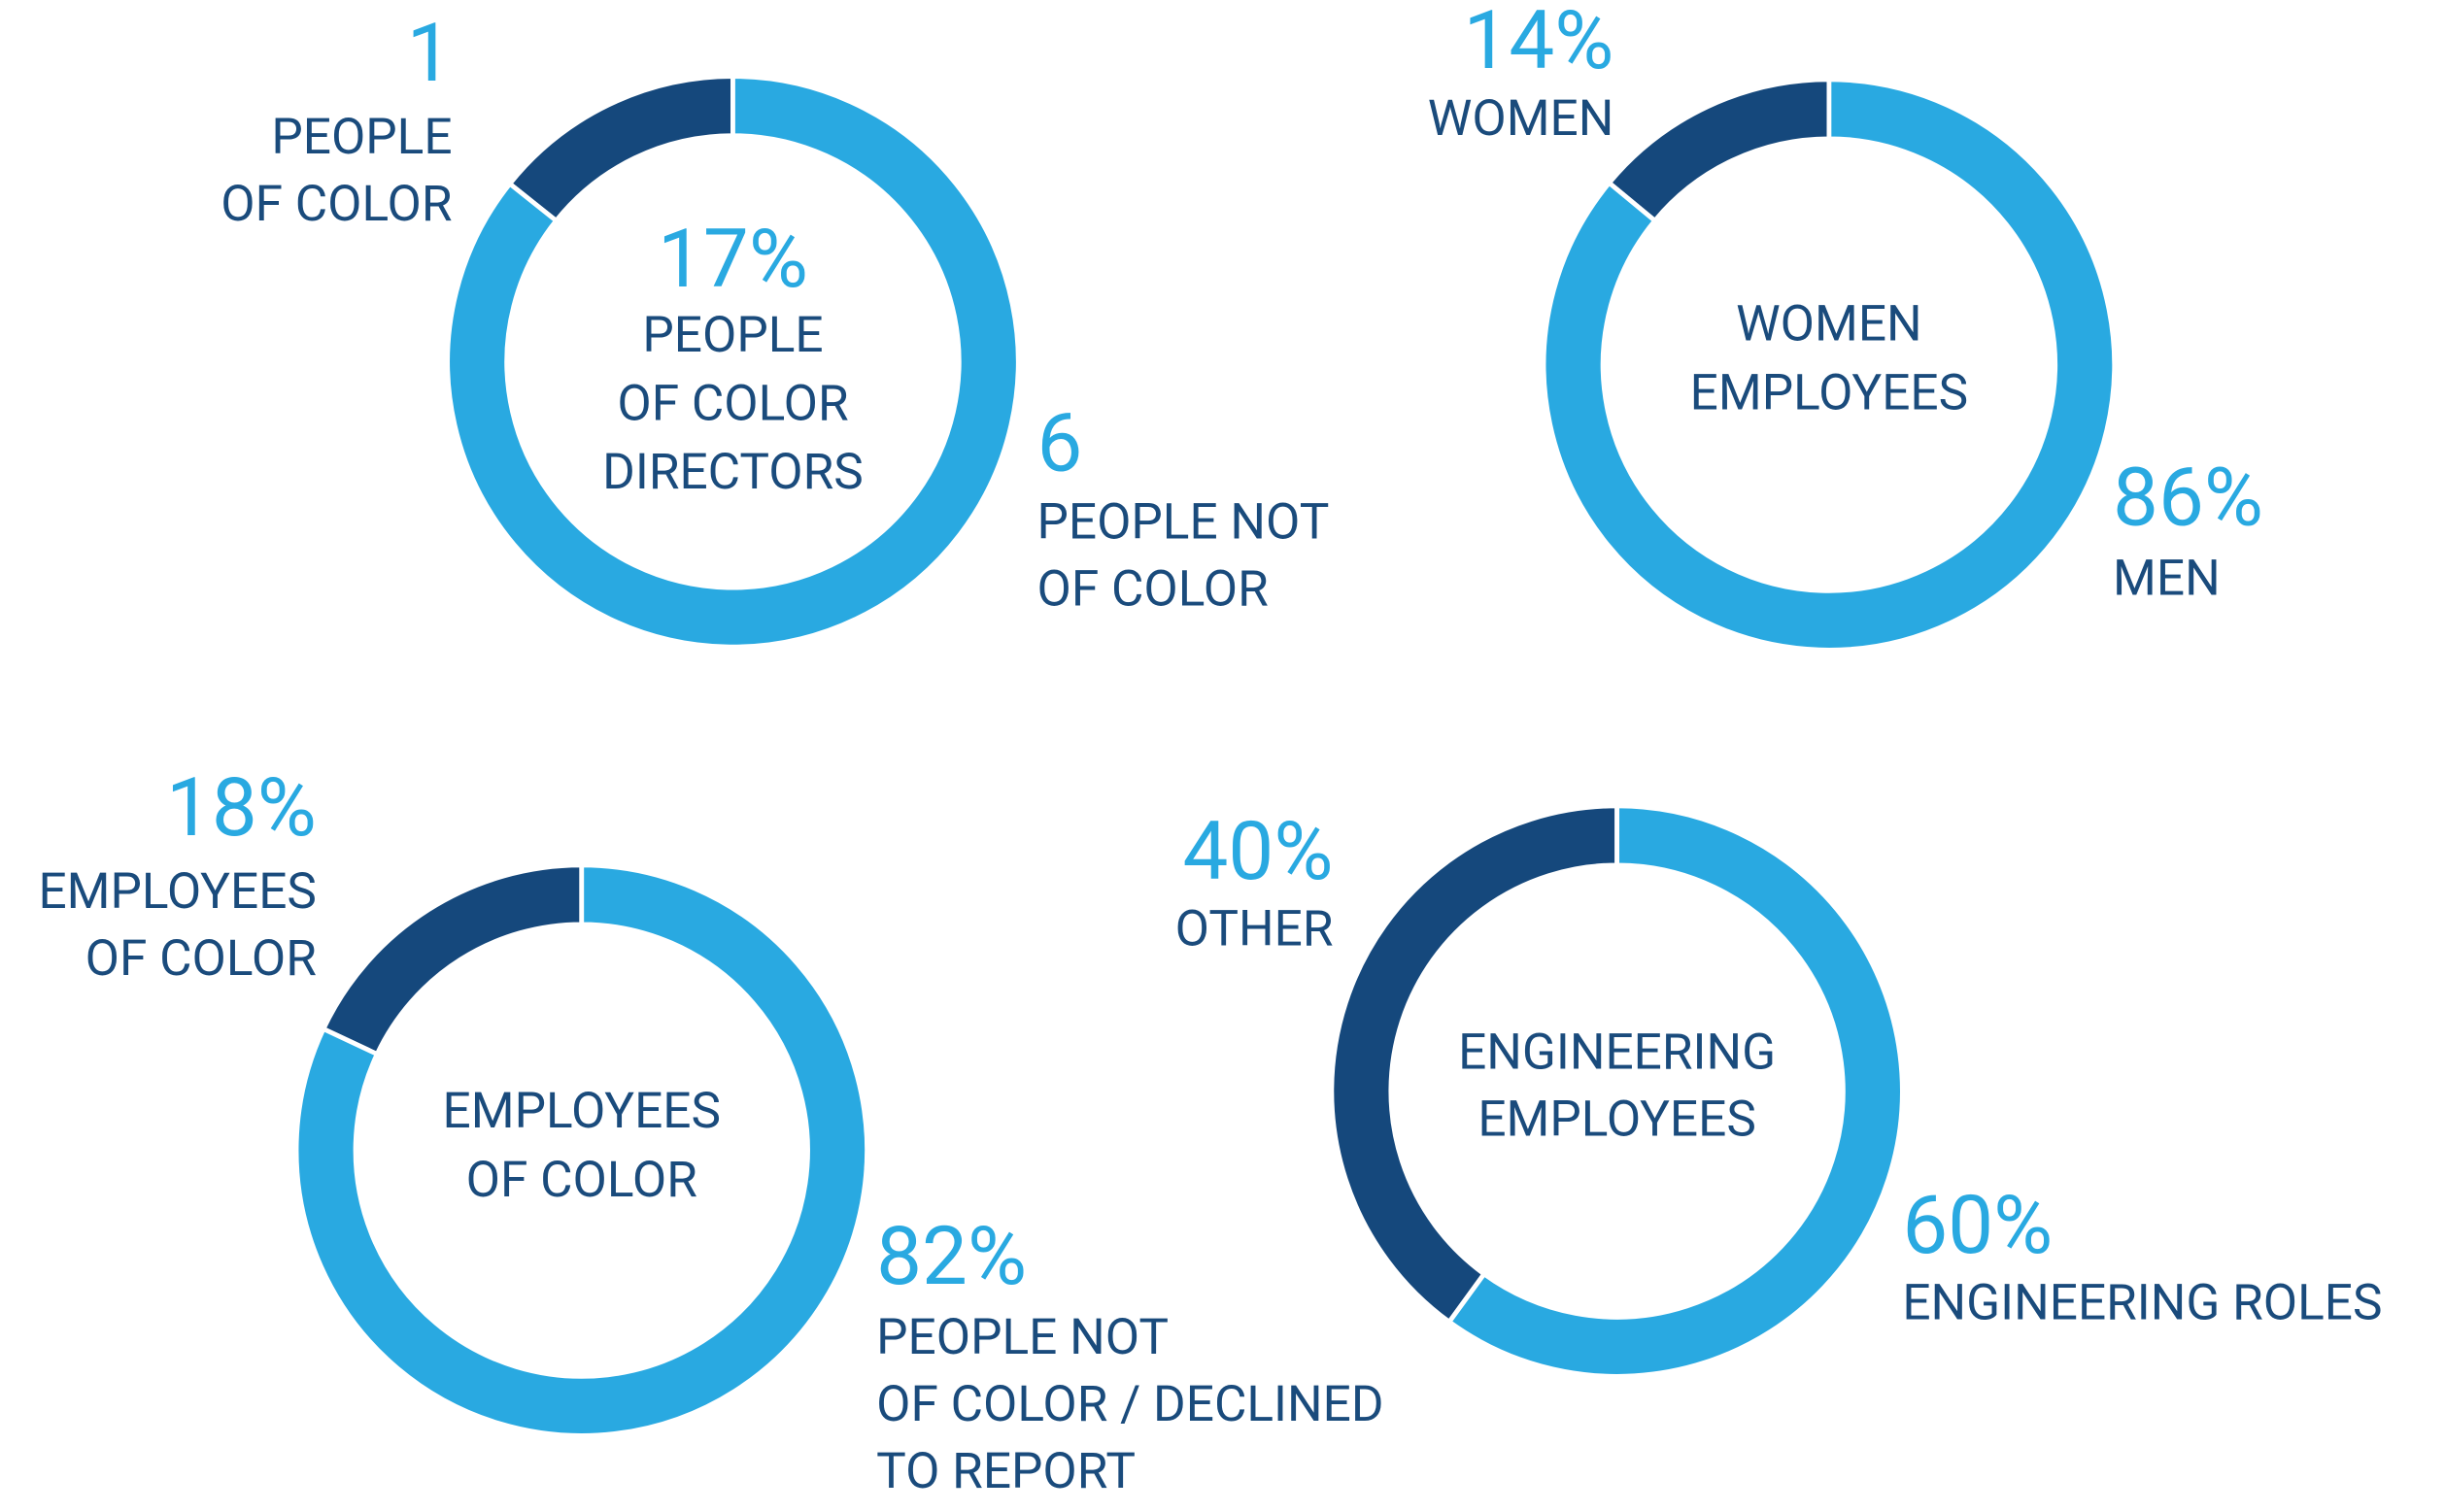 The width and height of the screenshot is (2445, 1512). I want to click on category-label: EMPLOYEES, so click(177, 891).